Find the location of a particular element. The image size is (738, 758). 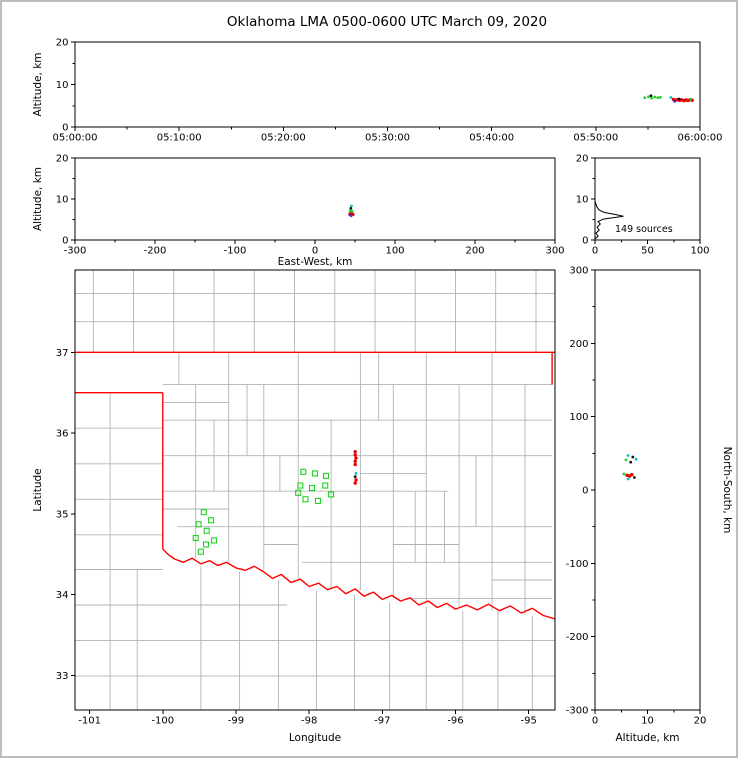

y-tick-label: 34 is located at coordinates (62, 595).